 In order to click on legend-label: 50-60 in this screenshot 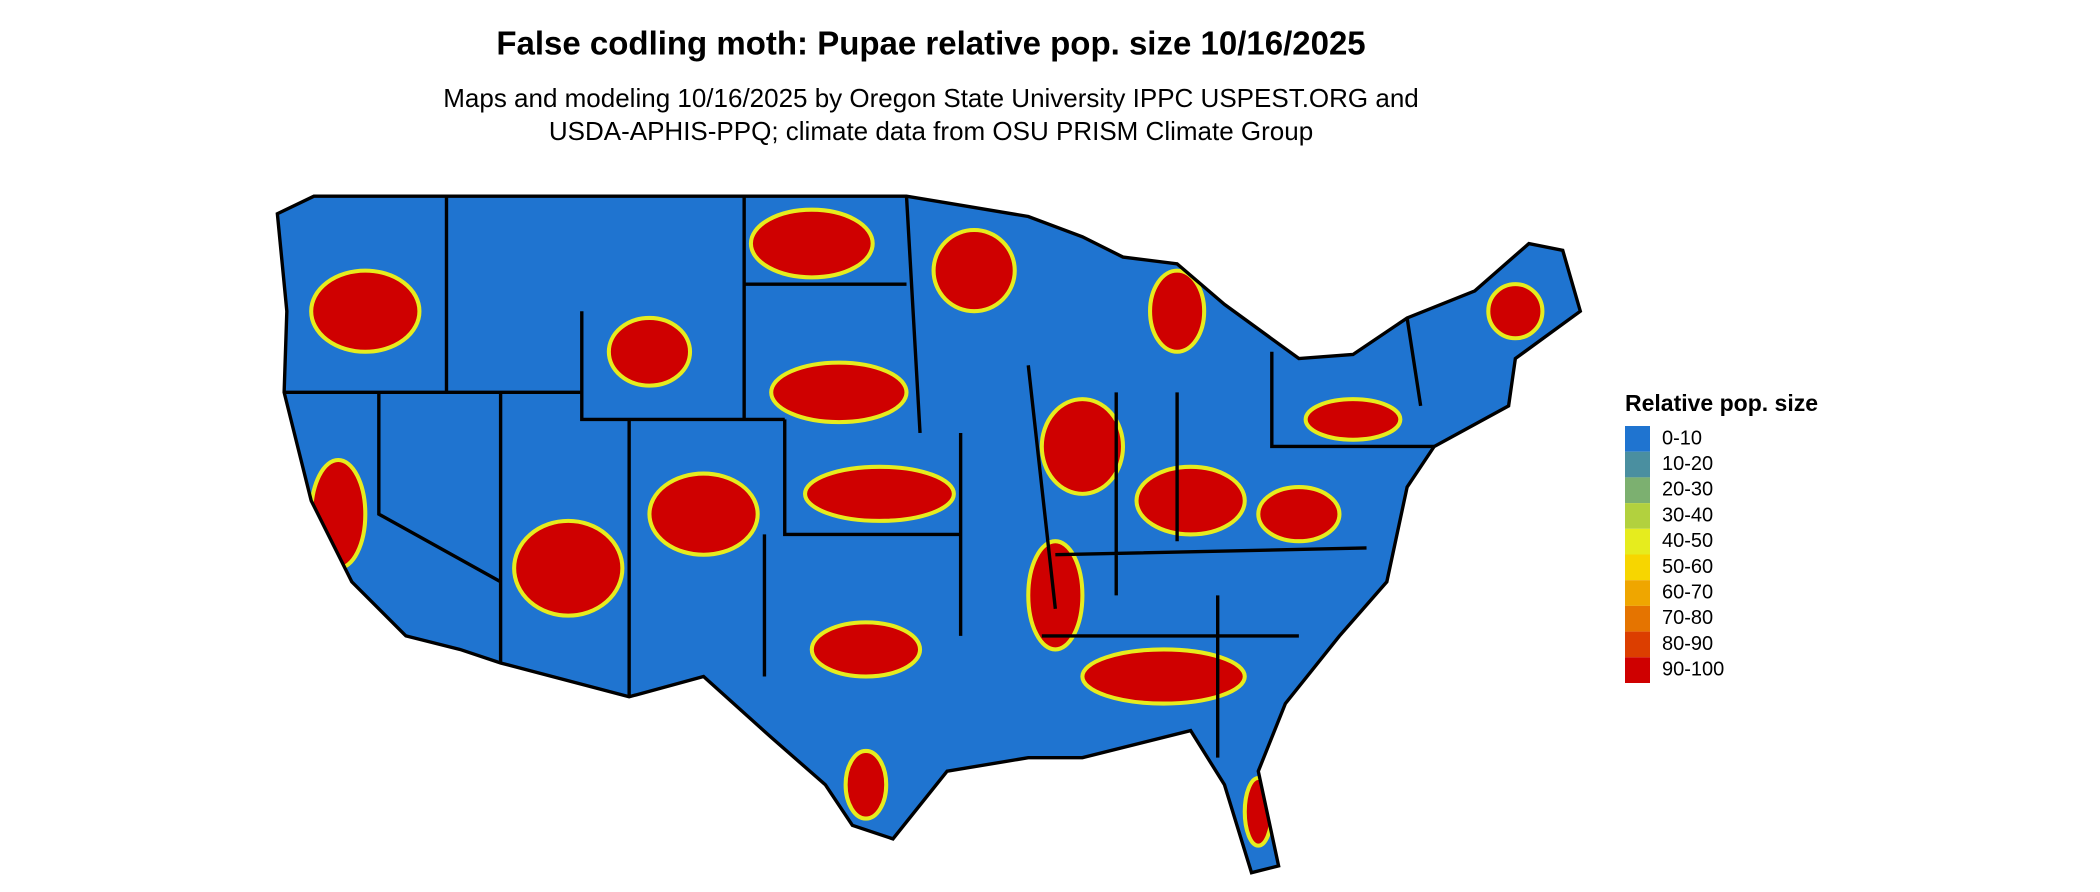, I will do `click(1687, 567)`.